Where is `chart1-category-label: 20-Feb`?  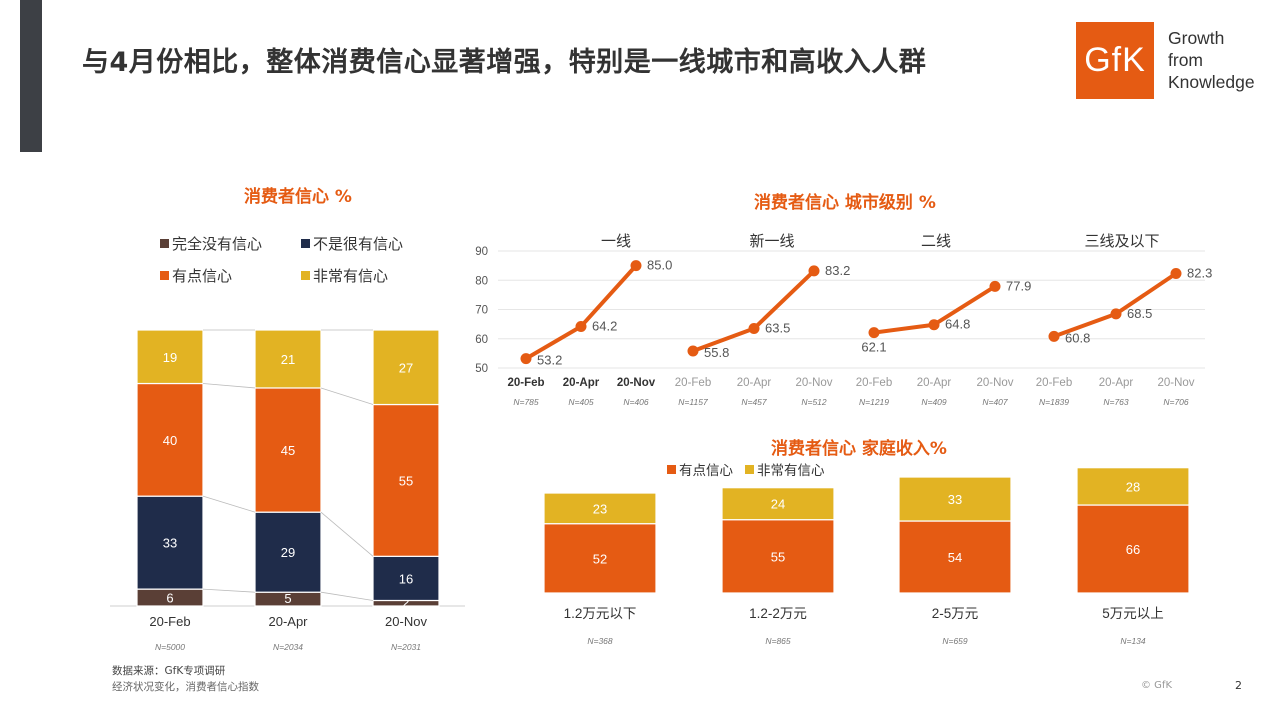
chart1-category-label: 20-Feb is located at coordinates (169, 621).